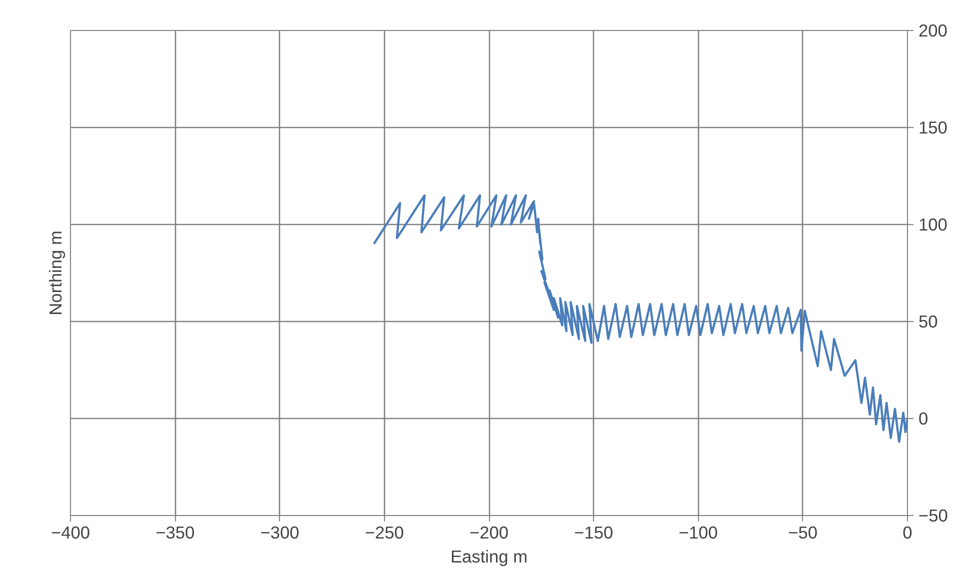 Image resolution: width=955 pixels, height=580 pixels. What do you see at coordinates (803, 532) in the screenshot?
I see `x-tick-label: −50` at bounding box center [803, 532].